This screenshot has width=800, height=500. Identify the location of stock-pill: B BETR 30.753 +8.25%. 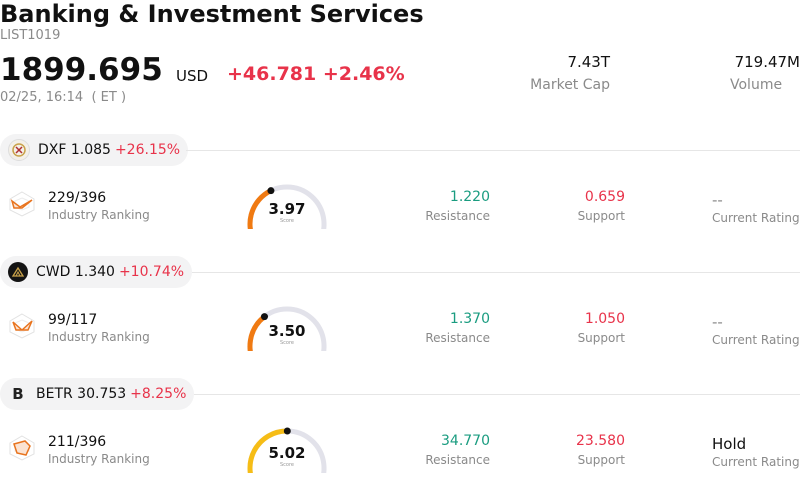
(97, 394).